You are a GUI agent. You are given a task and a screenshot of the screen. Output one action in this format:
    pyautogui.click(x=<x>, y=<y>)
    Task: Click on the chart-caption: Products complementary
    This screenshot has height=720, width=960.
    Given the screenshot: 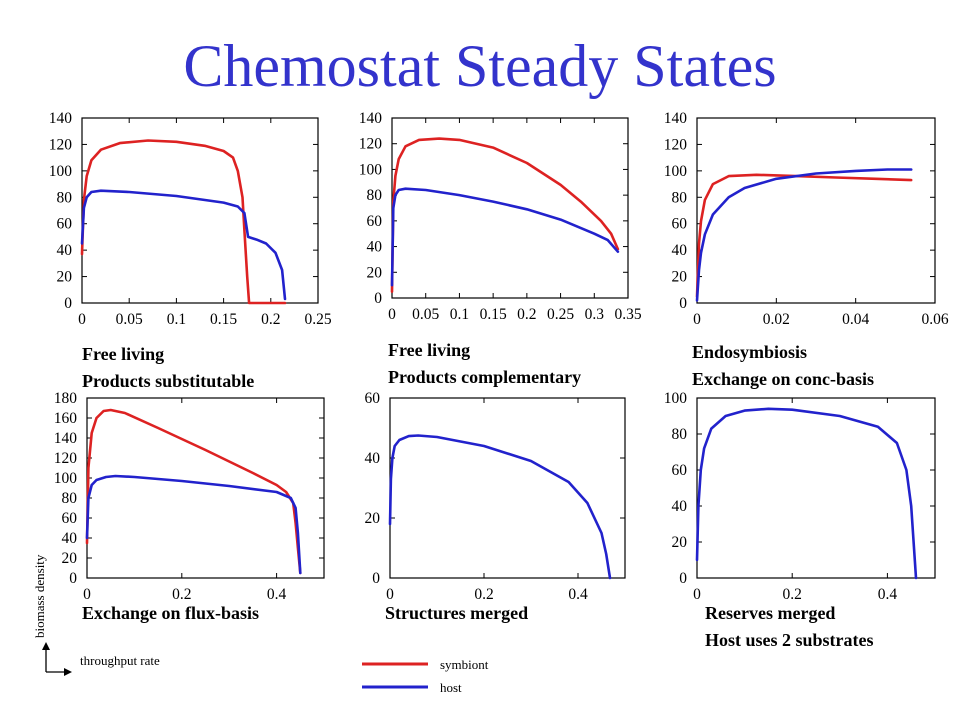 What is the action you would take?
    pyautogui.click(x=484, y=377)
    